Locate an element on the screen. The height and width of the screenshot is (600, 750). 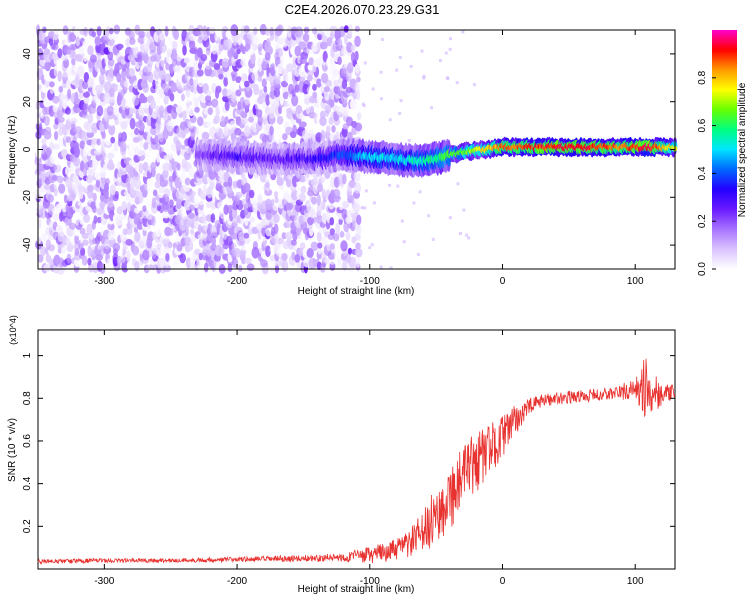
spectrogram-y-label: Frequency (Hz) is located at coordinates (12, 150).